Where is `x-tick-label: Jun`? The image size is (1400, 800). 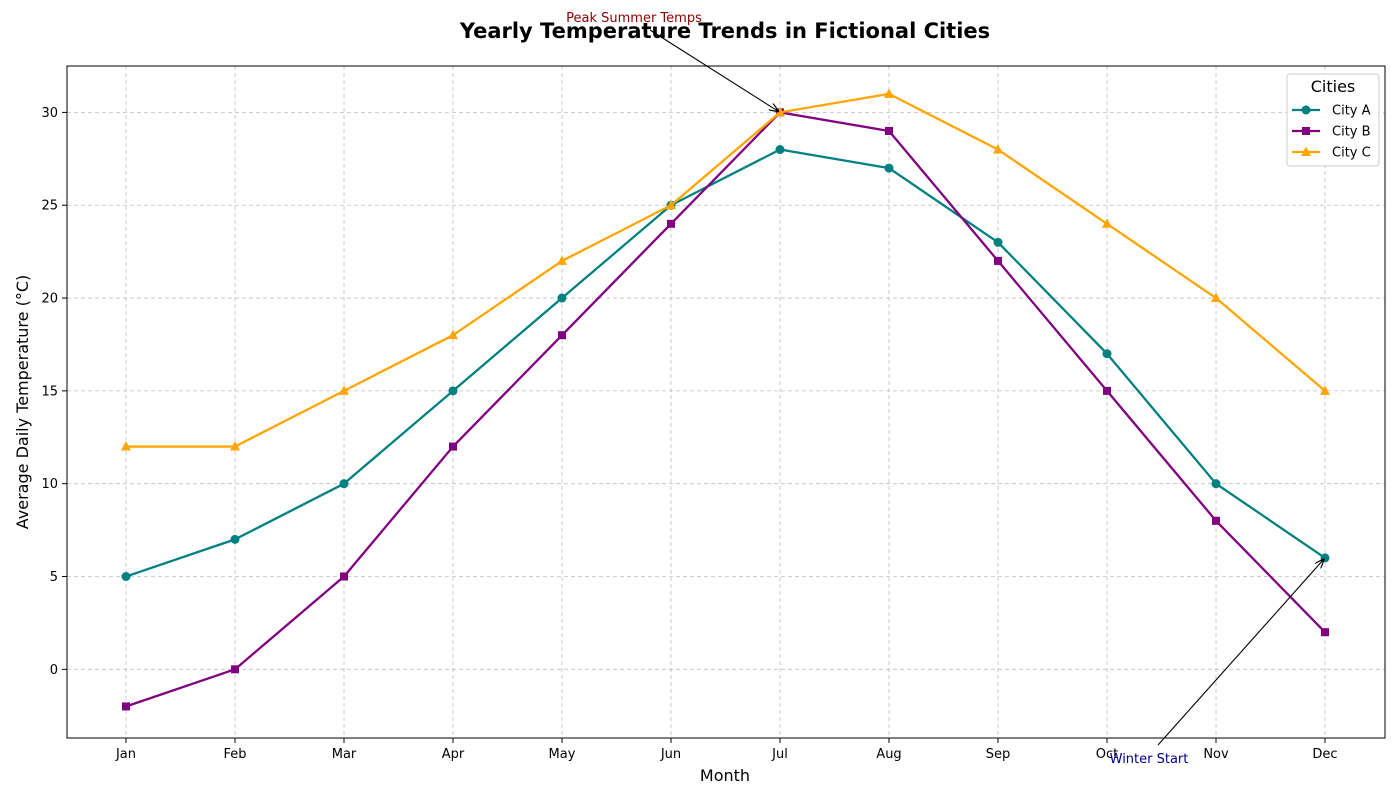
x-tick-label: Jun is located at coordinates (670, 754).